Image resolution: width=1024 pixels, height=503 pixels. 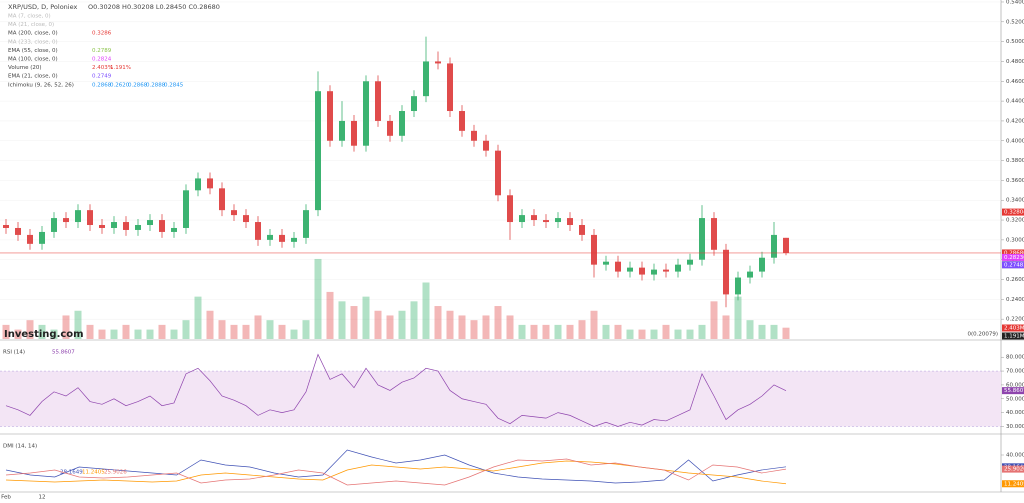 I want to click on value-label: 11.2405, so click(x=1014, y=484).